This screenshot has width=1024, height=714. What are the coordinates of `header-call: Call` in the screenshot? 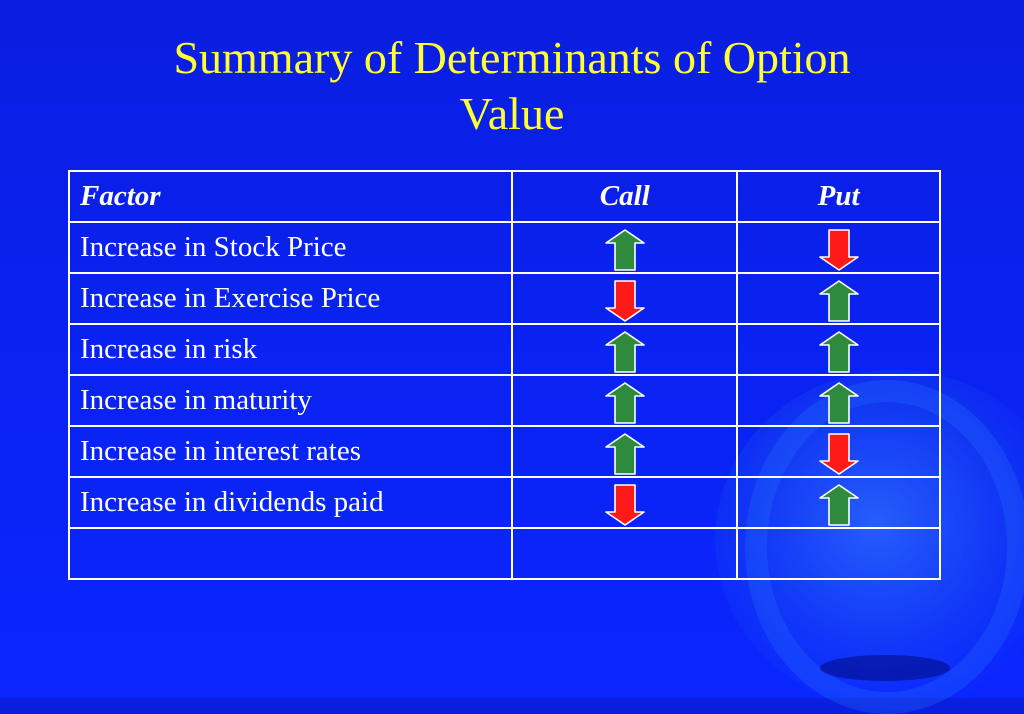 It's located at (625, 196).